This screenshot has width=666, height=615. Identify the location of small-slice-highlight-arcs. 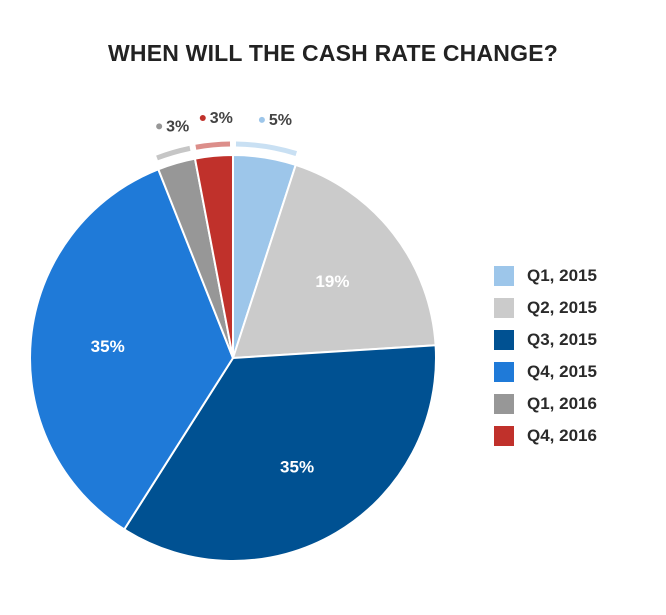
(227, 151).